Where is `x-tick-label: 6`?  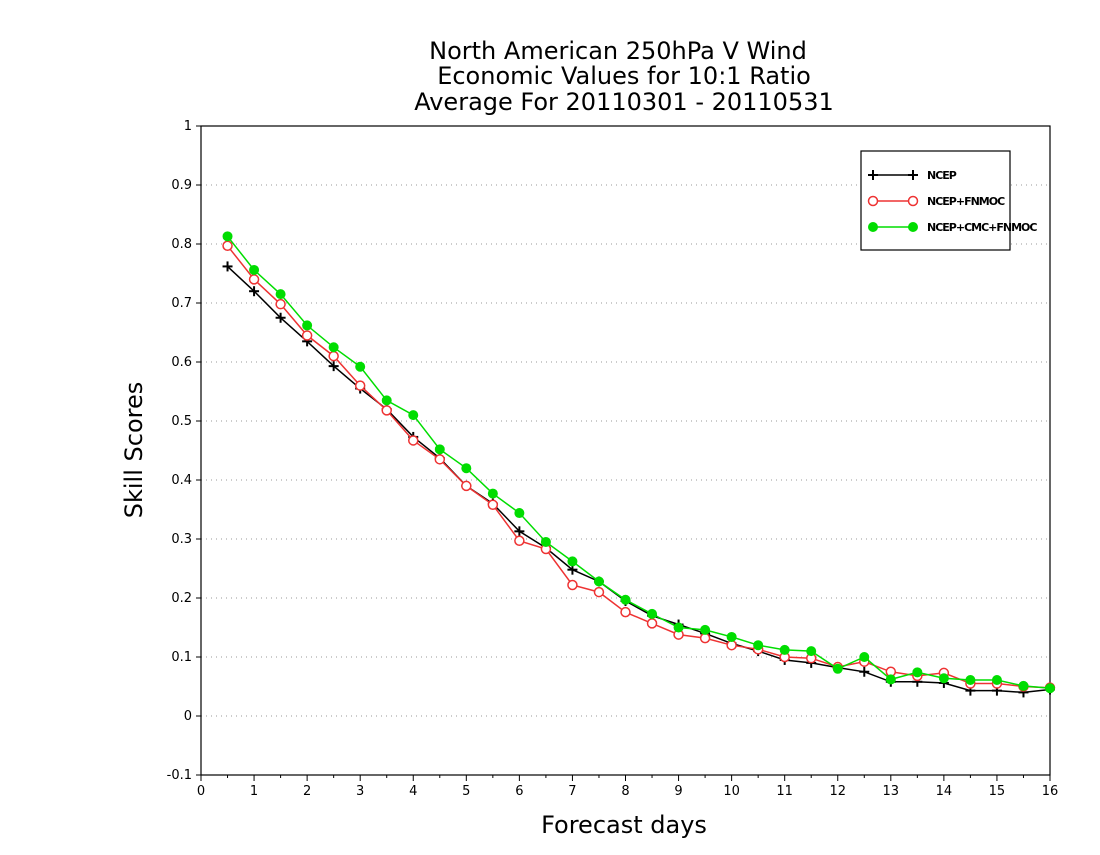
x-tick-label: 6 is located at coordinates (519, 791).